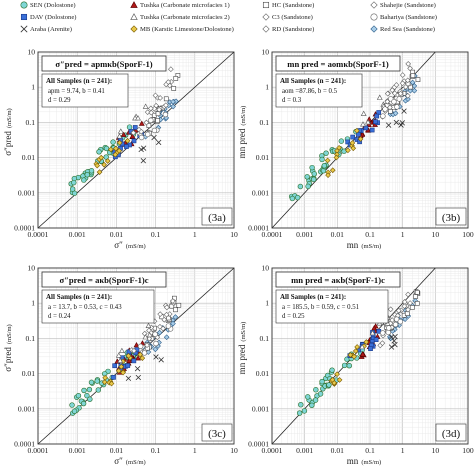  Describe the element at coordinates (24, 444) in the screenshot. I see `y-tick-label: 0.0001` at that location.